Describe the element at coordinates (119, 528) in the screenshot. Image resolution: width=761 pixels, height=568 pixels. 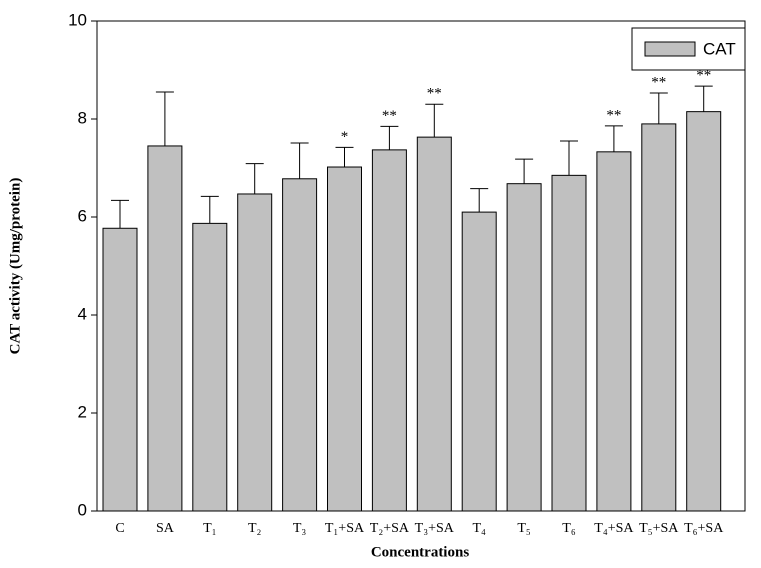
I see `x-tick-label: C` at that location.